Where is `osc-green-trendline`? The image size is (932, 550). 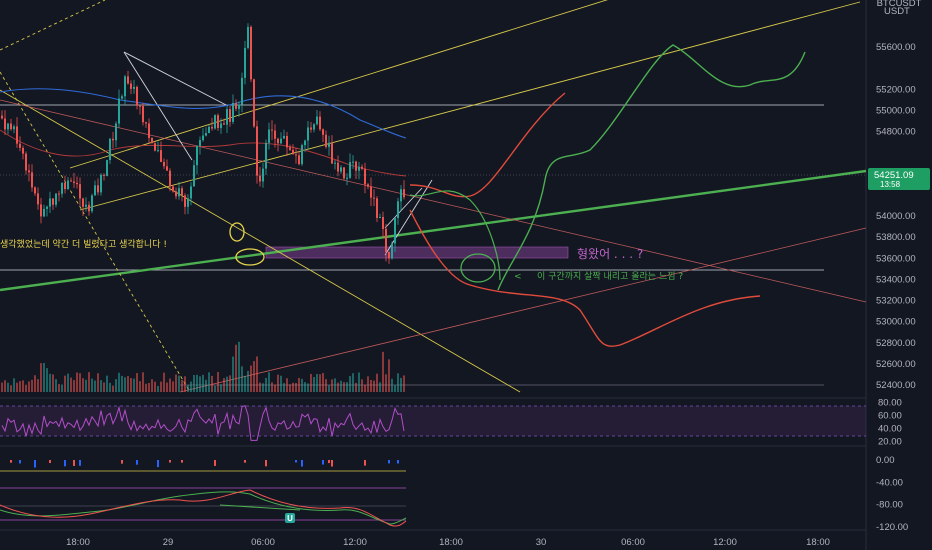 osc-green-trendline is located at coordinates (260, 507).